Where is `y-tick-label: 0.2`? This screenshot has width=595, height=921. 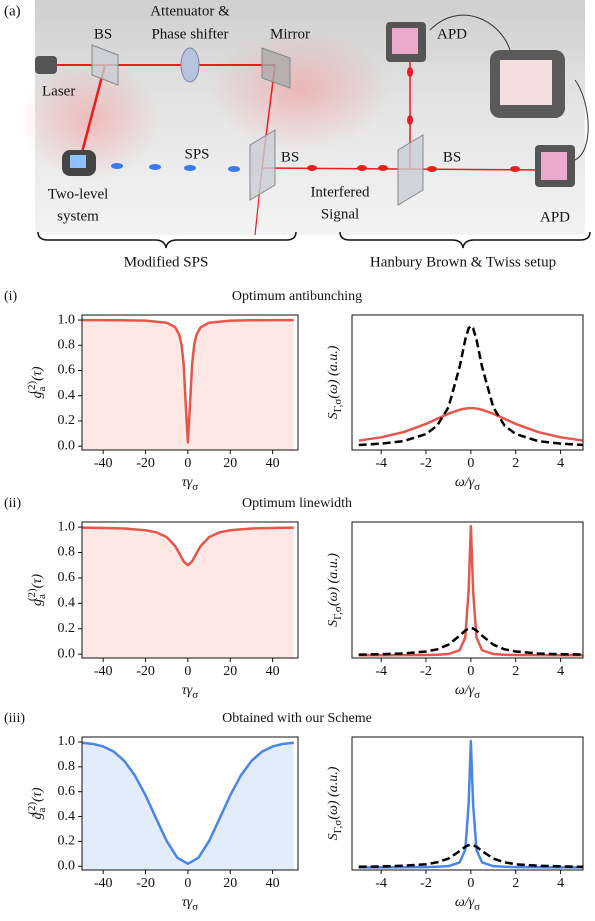
y-tick-label: 0.2 is located at coordinates (67, 628).